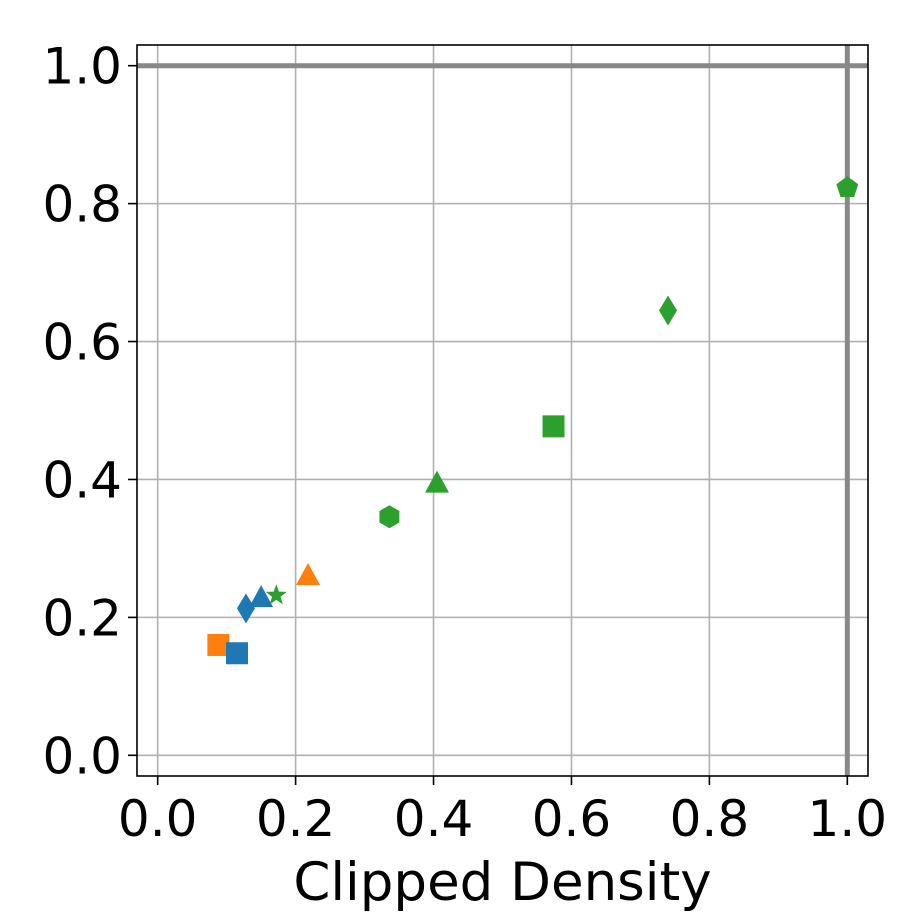 Image resolution: width=913 pixels, height=913 pixels. What do you see at coordinates (82, 343) in the screenshot?
I see `y-tick-label: 0.6` at bounding box center [82, 343].